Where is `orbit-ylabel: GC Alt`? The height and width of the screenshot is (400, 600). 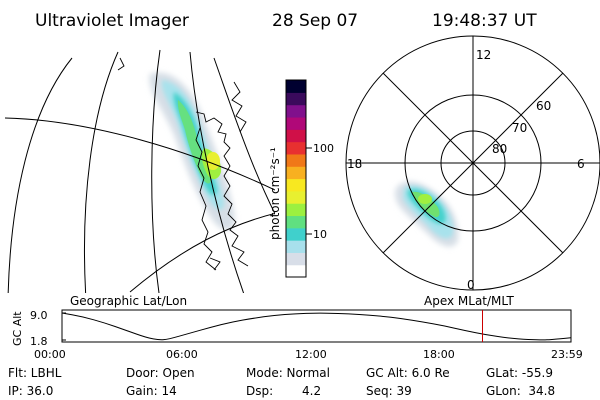
orbit-ylabel: GC Alt is located at coordinates (17, 328).